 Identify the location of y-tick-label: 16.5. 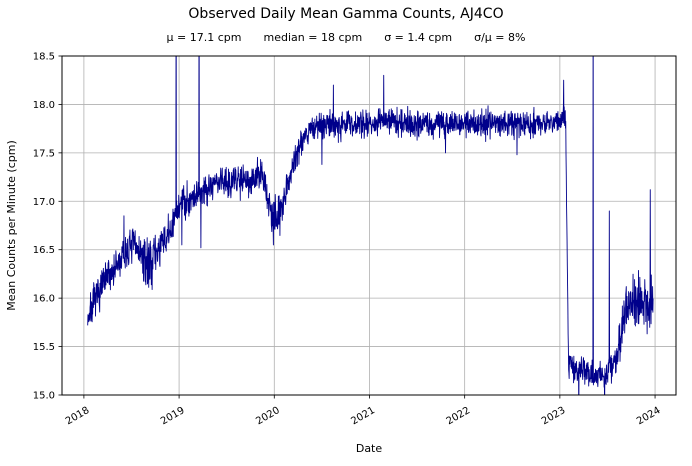
(44, 250).